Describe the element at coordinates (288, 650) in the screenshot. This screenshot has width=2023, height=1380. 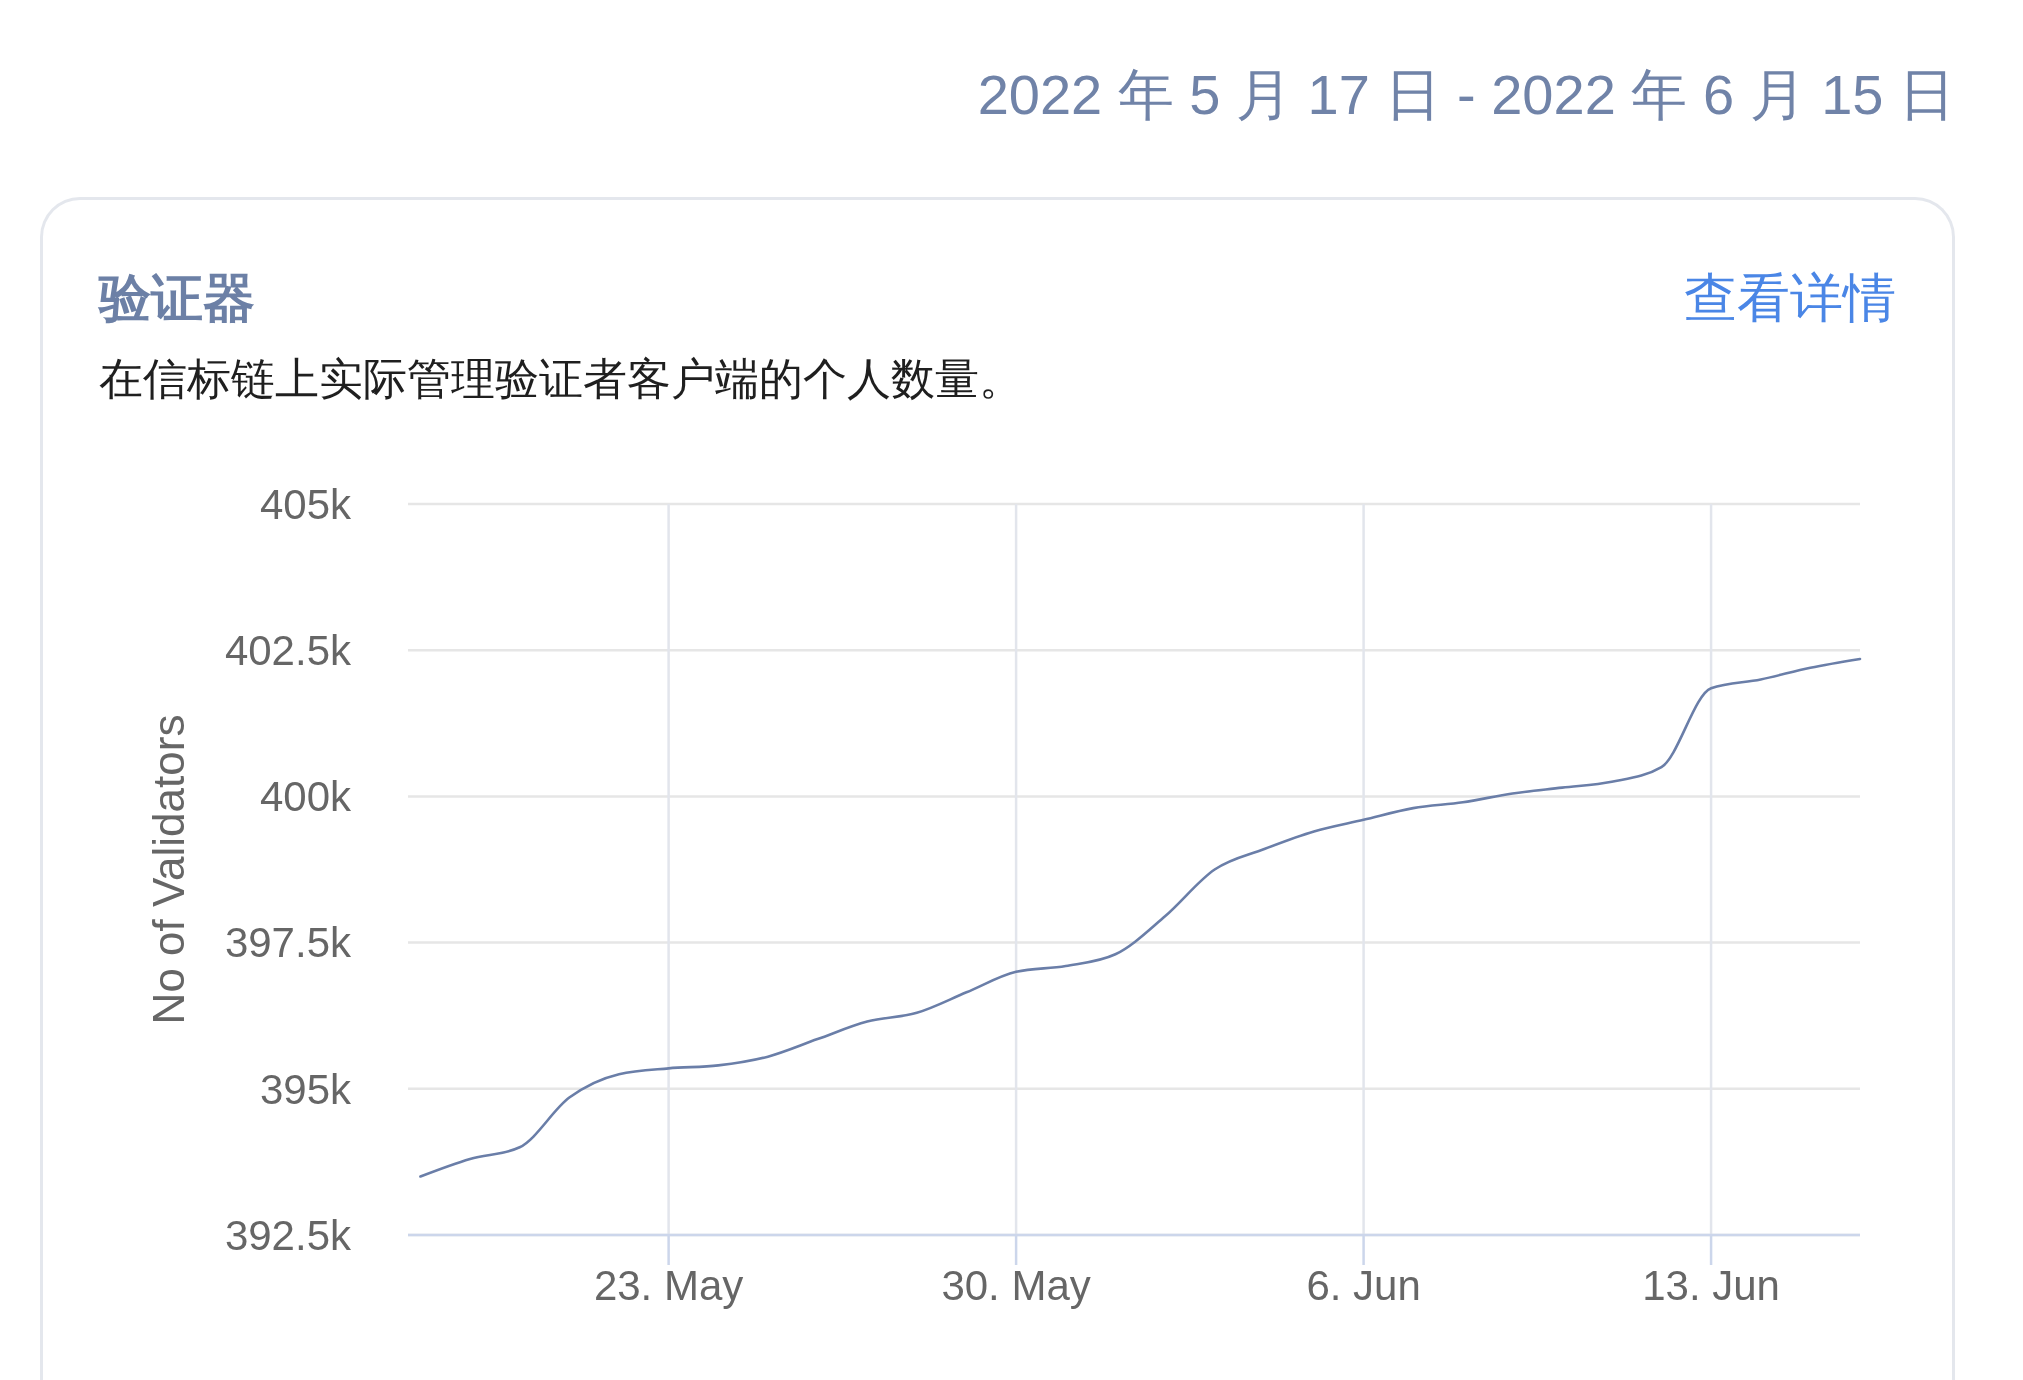
I see `y-tick-label: 402.5k` at that location.